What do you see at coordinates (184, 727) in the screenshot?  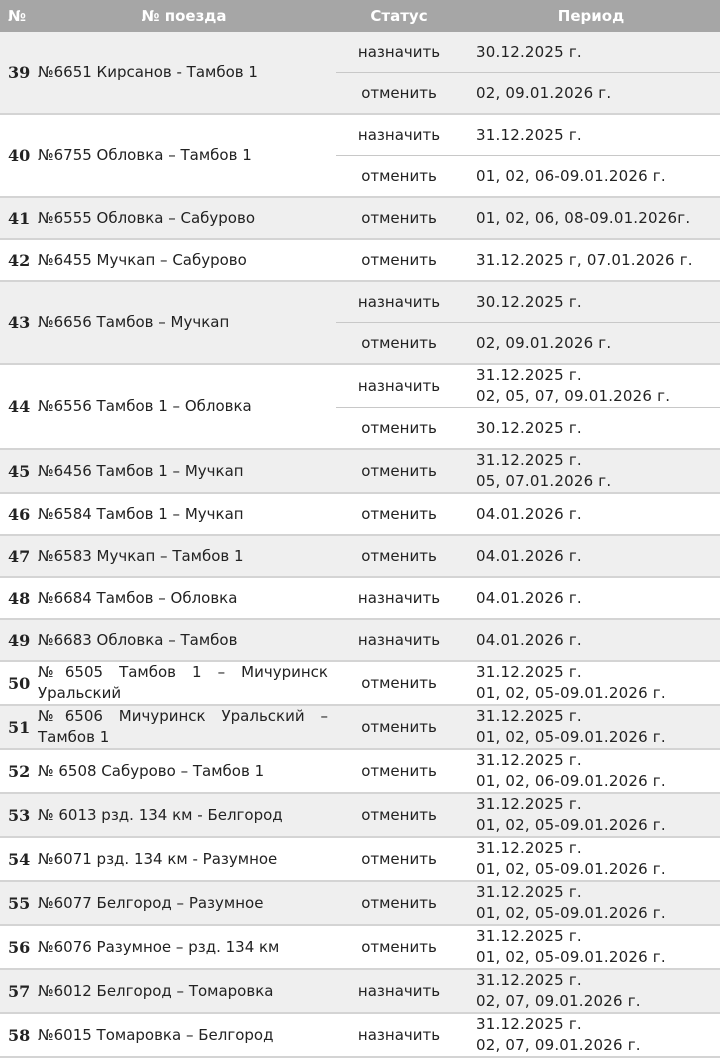 I see `train-name: №6506 Мичуринск Уральский – Тамбов 1` at bounding box center [184, 727].